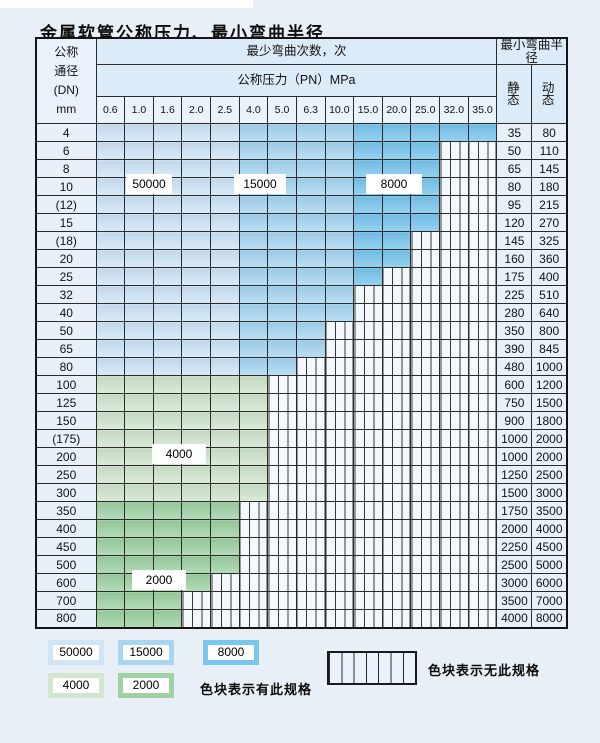  What do you see at coordinates (301, 456) in the screenshot?
I see `table-row: 200 1000 2000` at bounding box center [301, 456].